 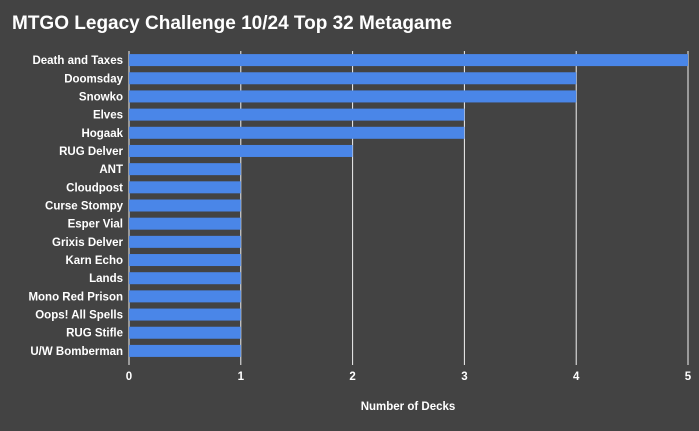 I want to click on x-tick-label: 4, so click(x=576, y=377).